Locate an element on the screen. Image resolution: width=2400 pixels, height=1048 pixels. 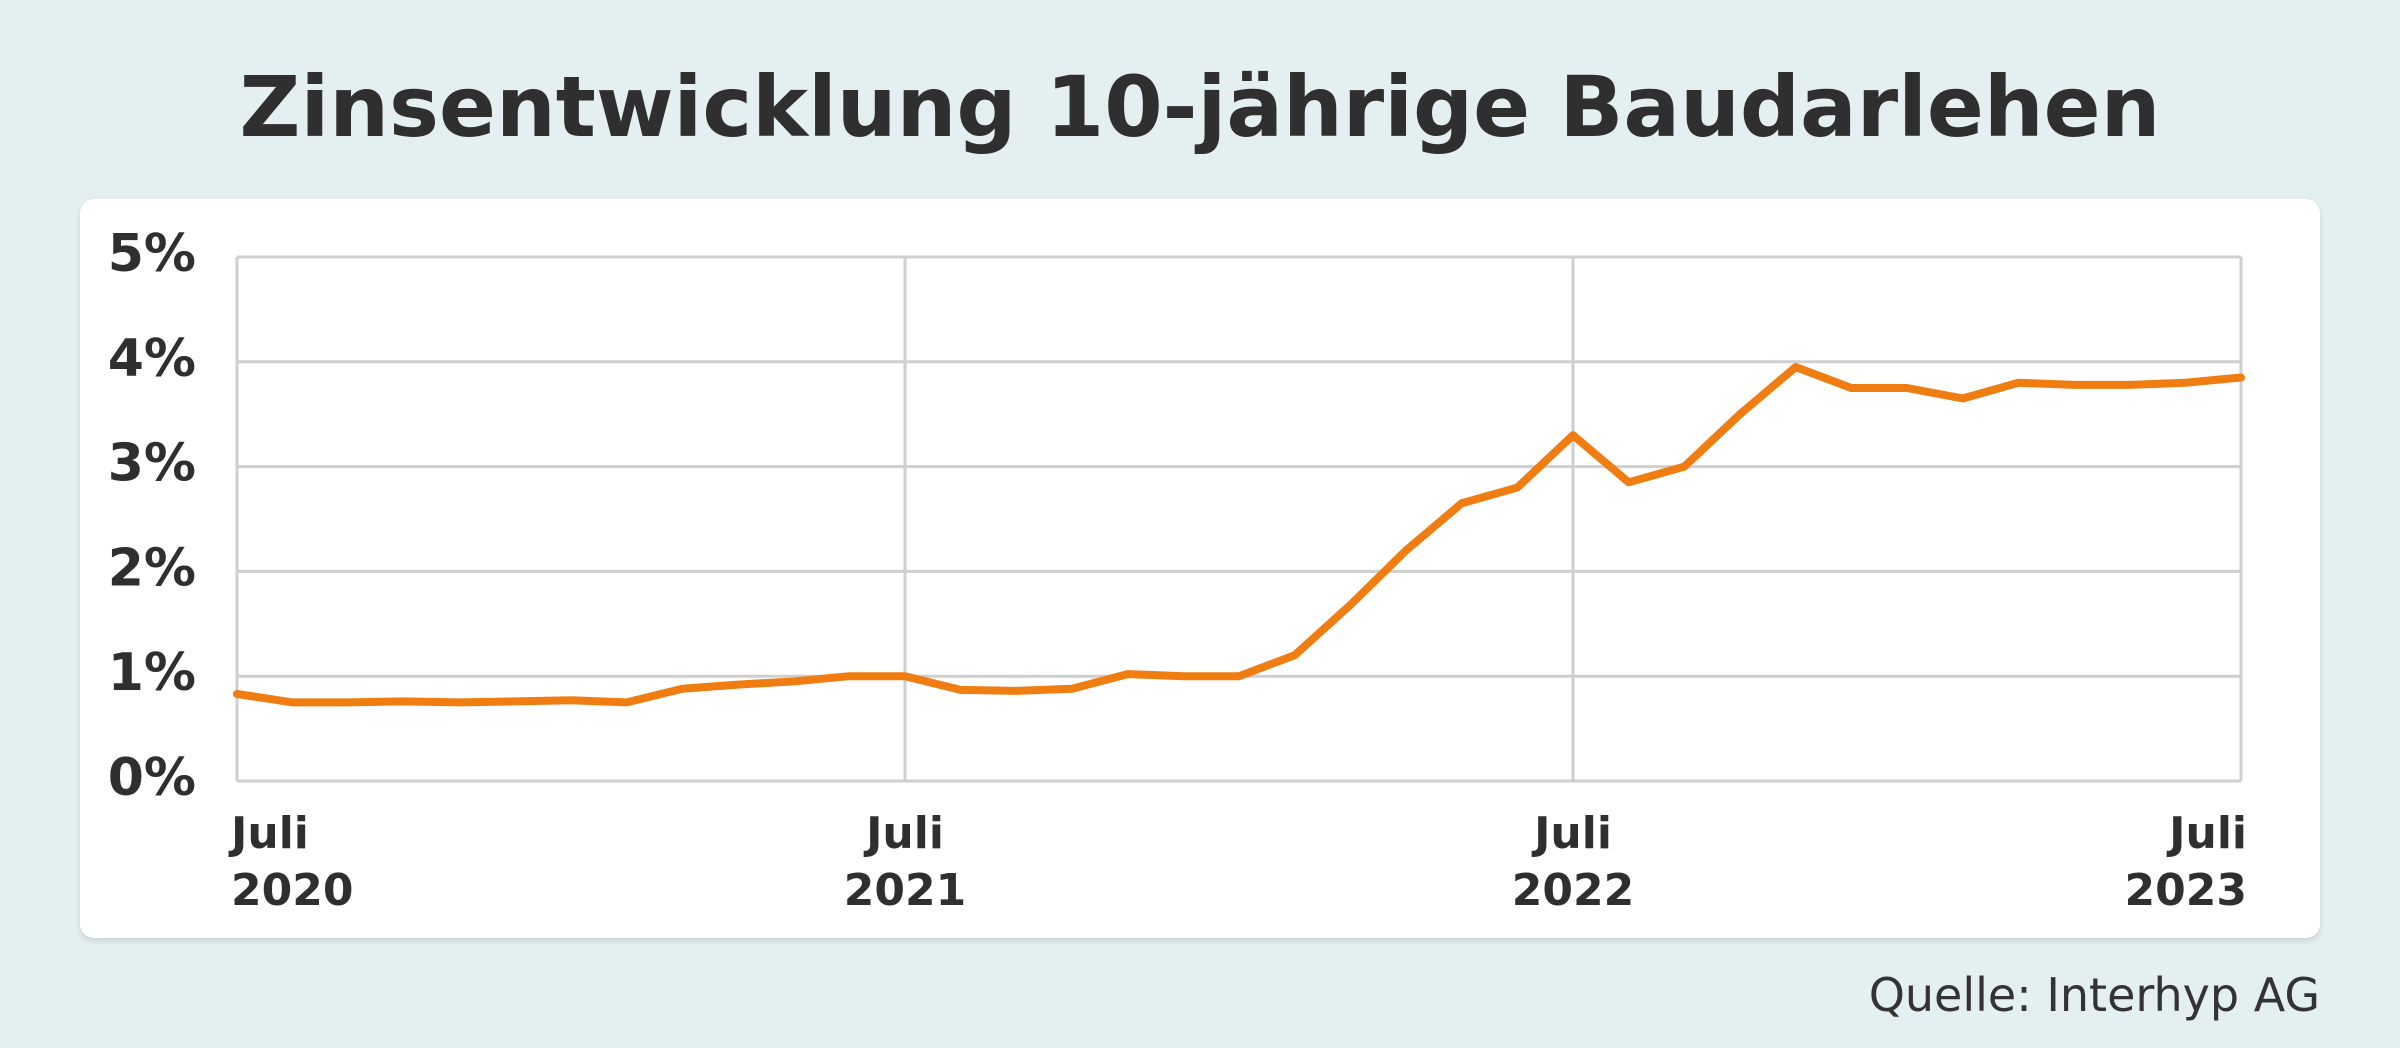
y-tick-label: 1% is located at coordinates (152, 673).